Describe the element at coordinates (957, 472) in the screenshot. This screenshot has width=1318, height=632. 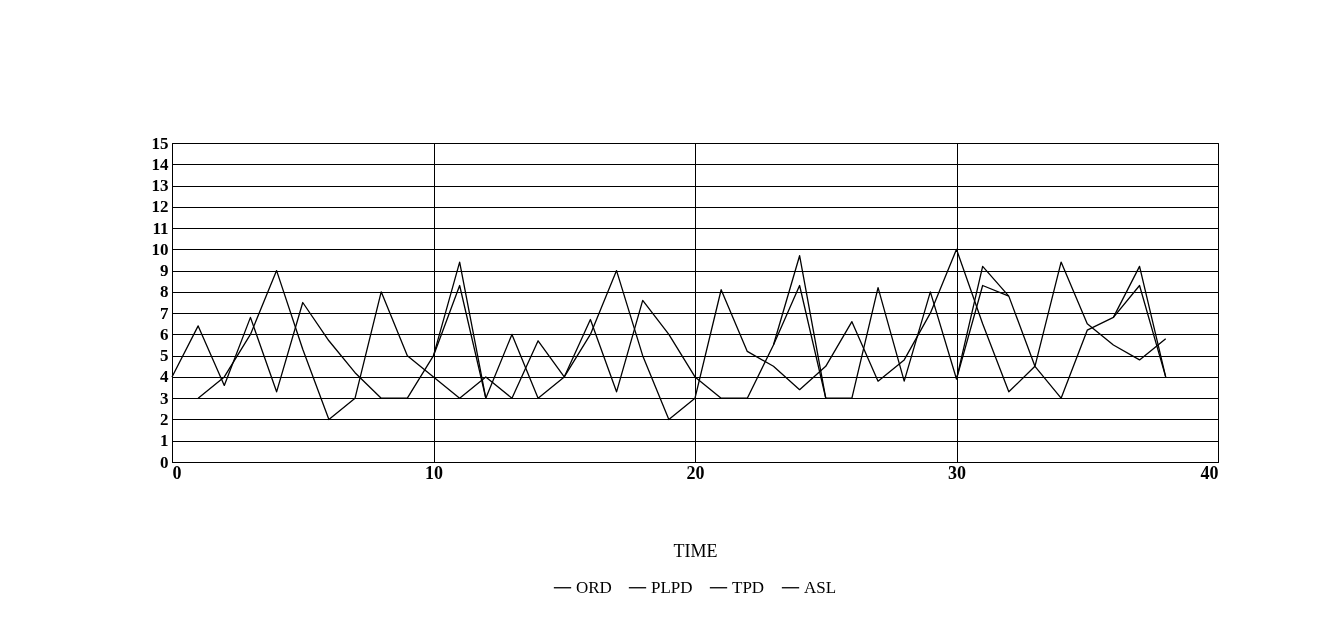
I see `x-tick-label: 30` at that location.